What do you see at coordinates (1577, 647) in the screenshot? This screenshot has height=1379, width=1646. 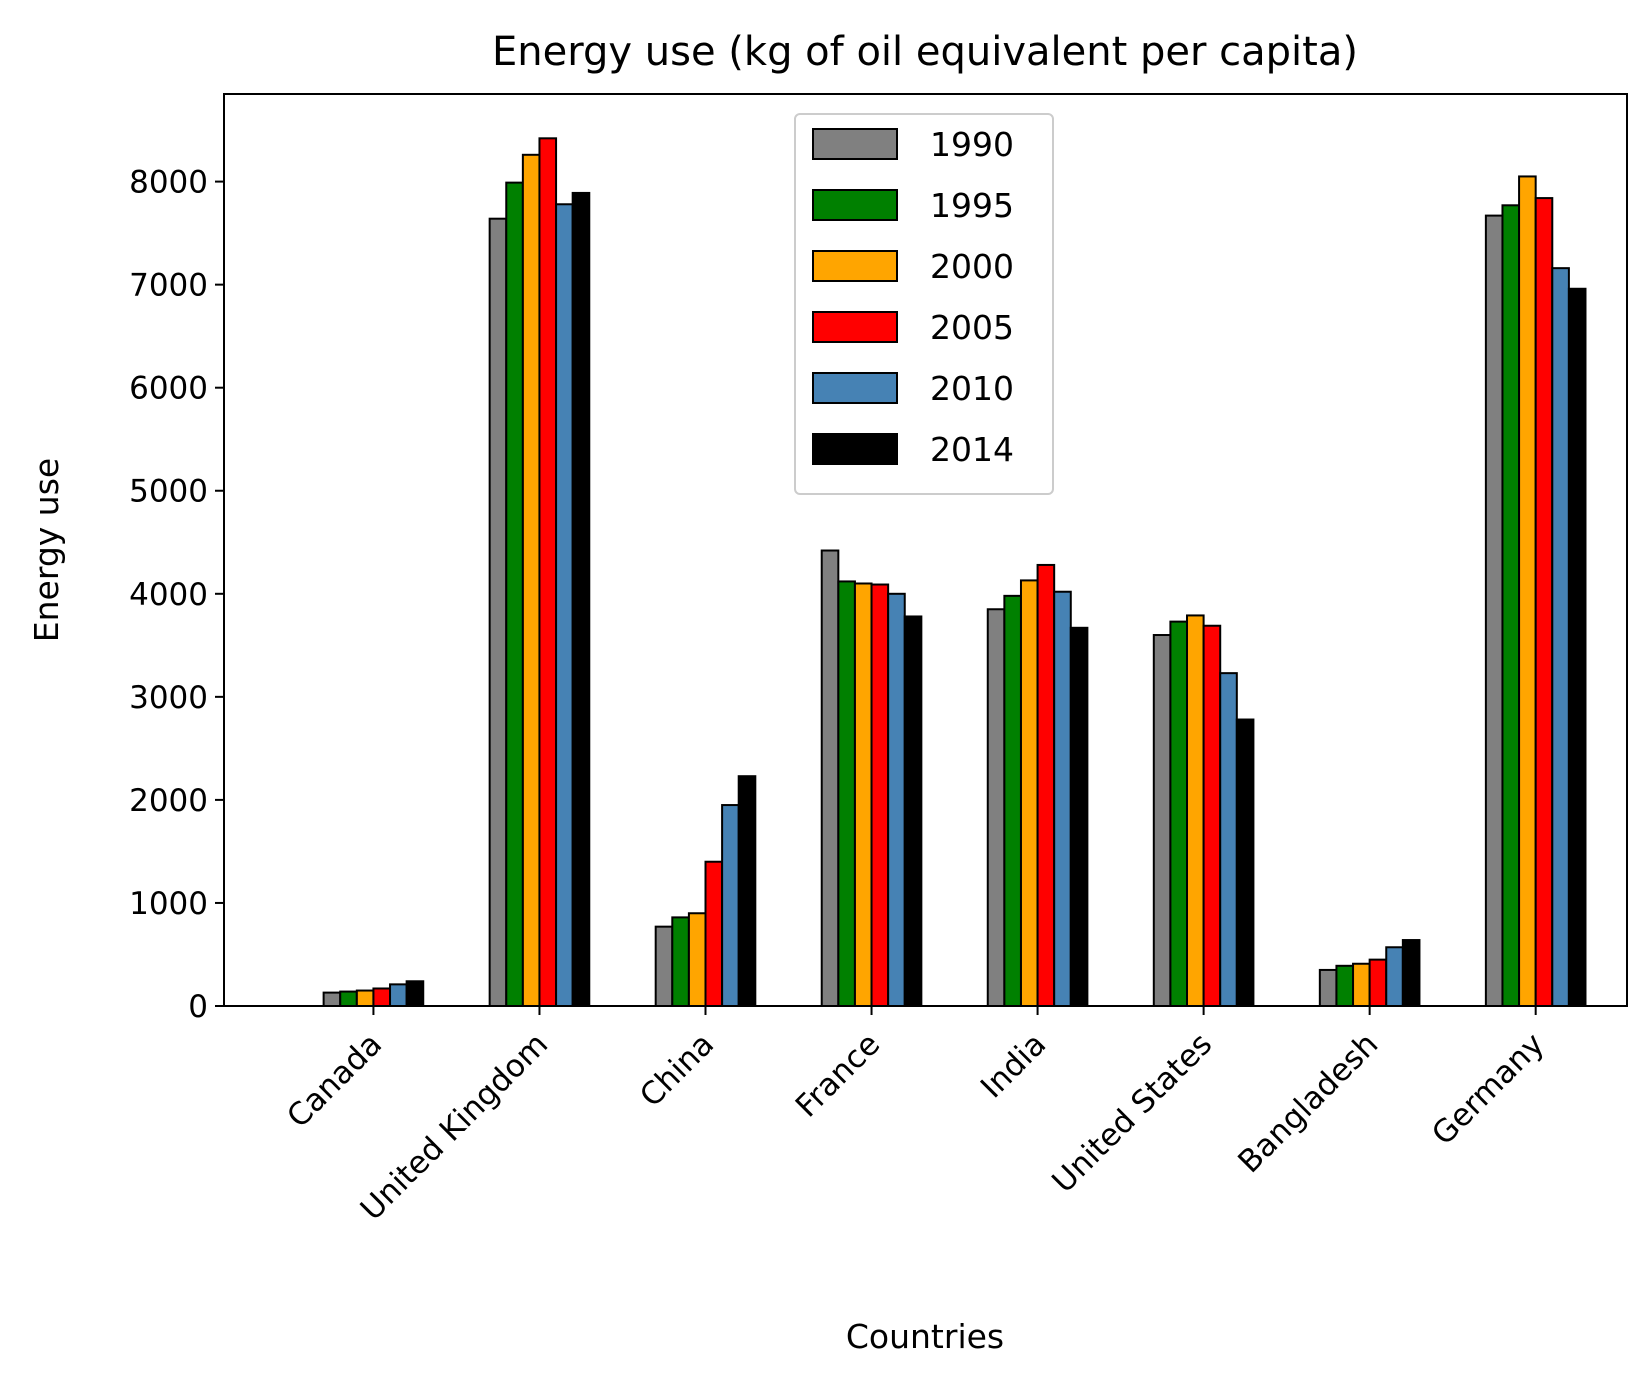 I see `bar-germany-2014` at bounding box center [1577, 647].